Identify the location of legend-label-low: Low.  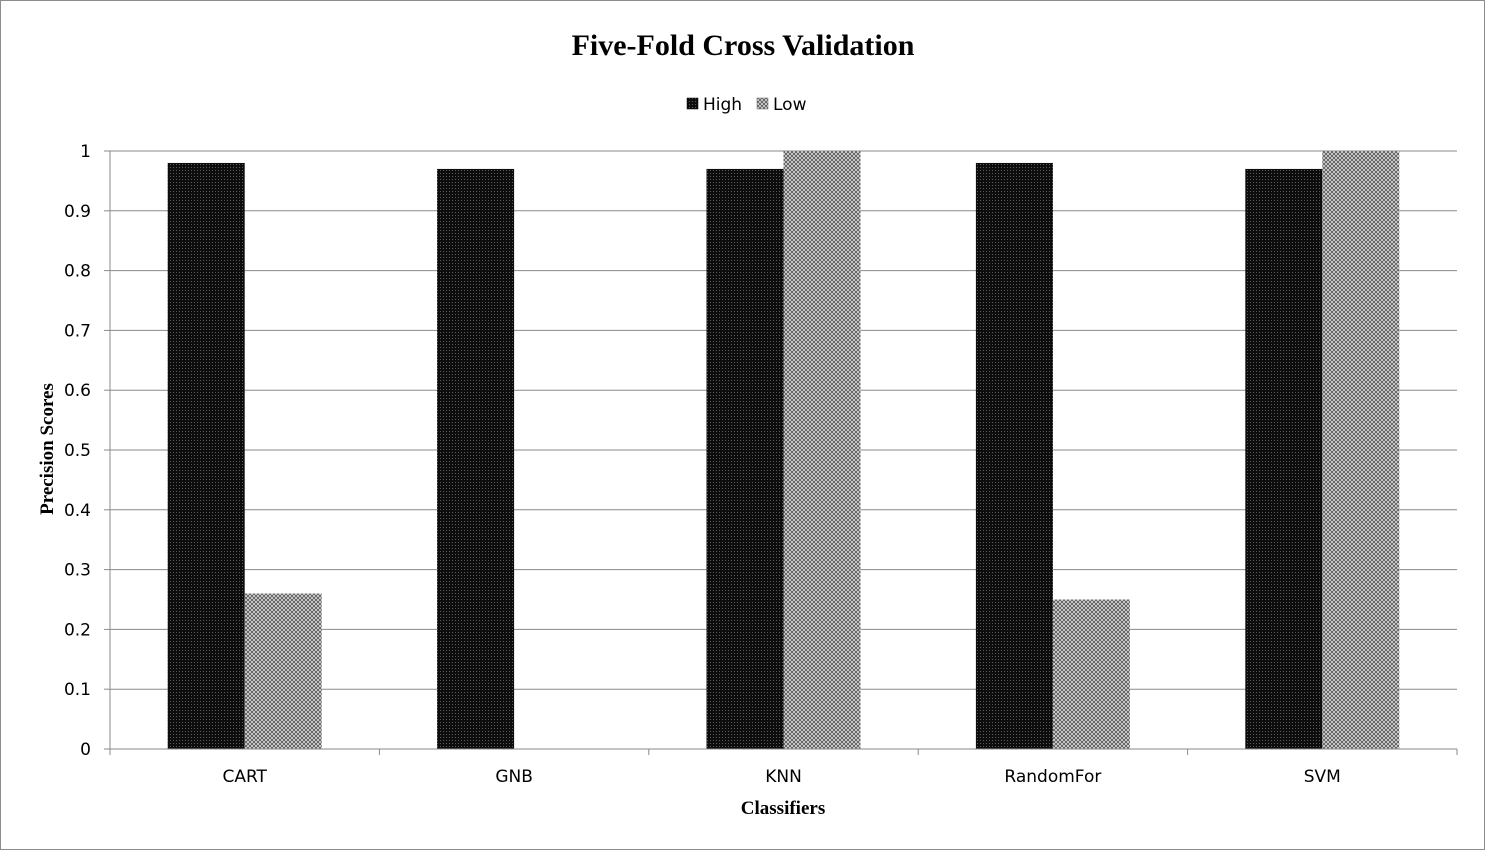
(790, 105).